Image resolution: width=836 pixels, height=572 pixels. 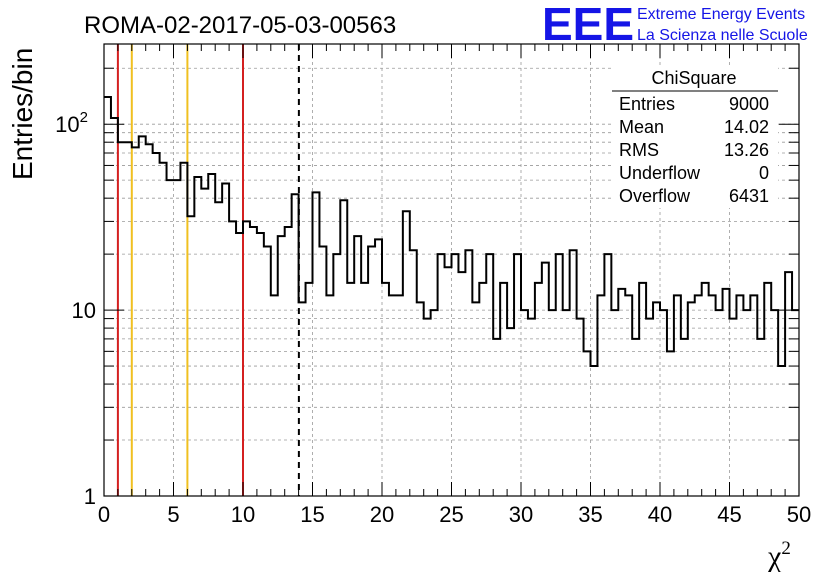 What do you see at coordinates (655, 196) in the screenshot?
I see `stats-row-label: Overflow` at bounding box center [655, 196].